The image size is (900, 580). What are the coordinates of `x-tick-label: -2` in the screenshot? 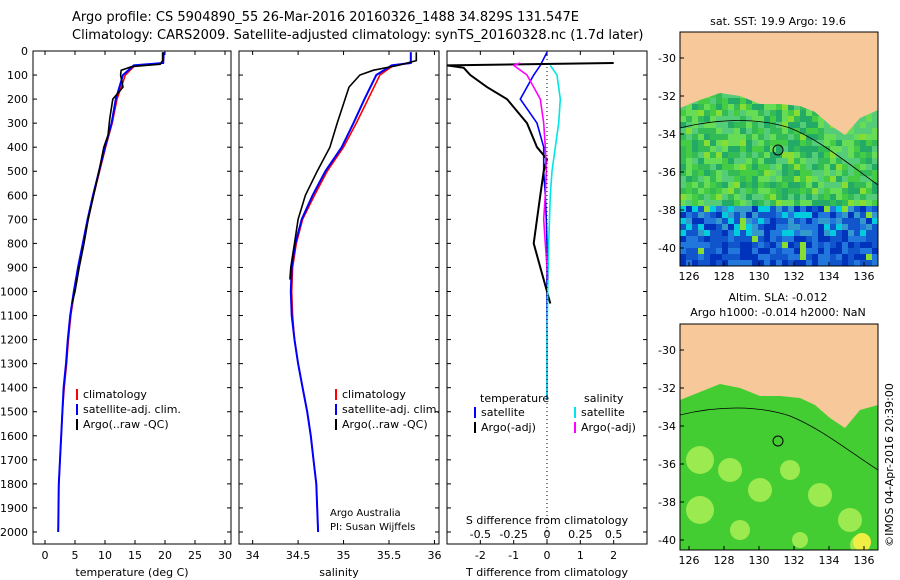 It's located at (480, 555).